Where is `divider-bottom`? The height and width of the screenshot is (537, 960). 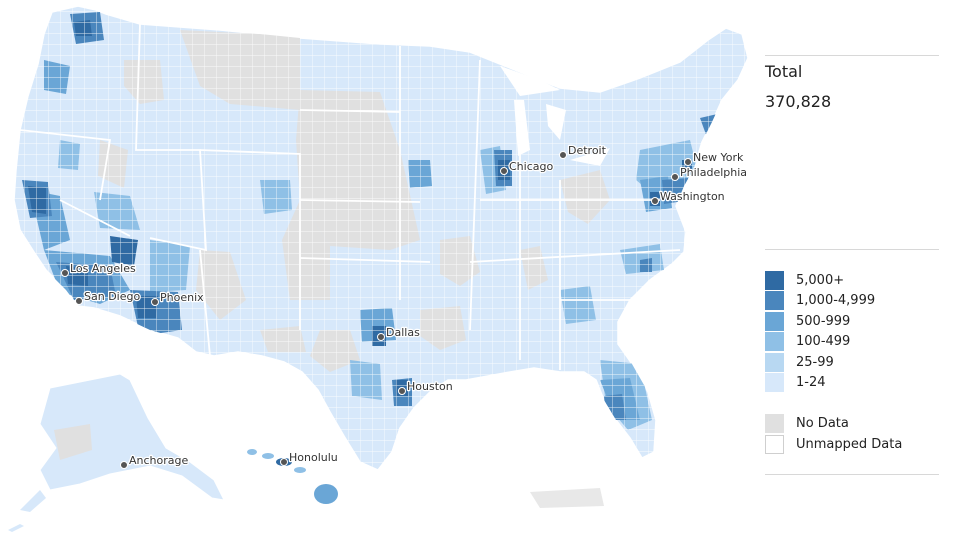 divider-bottom is located at coordinates (852, 474).